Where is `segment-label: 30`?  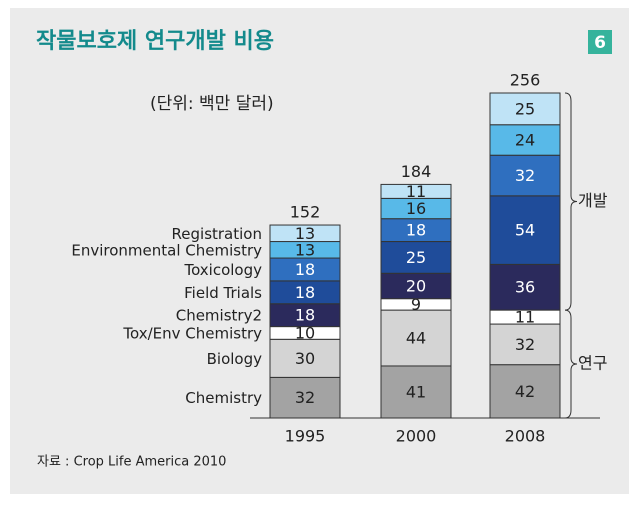
segment-label: 30 is located at coordinates (305, 358).